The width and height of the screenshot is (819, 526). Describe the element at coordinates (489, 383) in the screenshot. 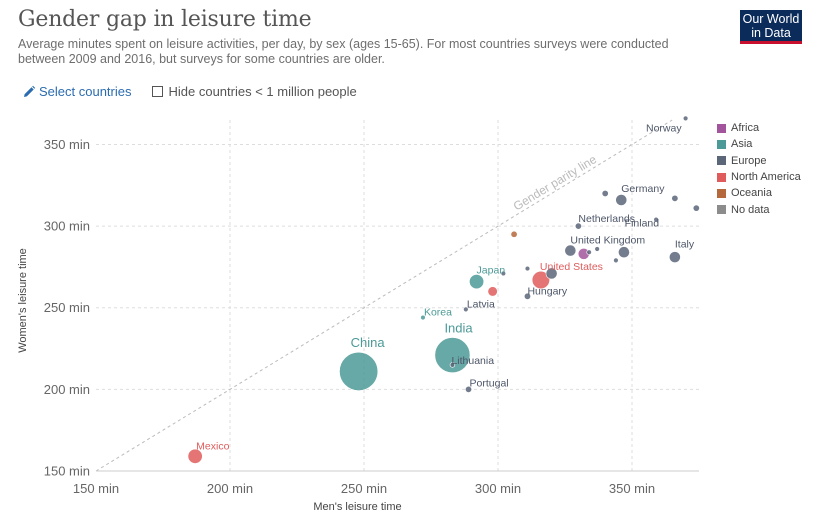

I see `point-label: Portugal` at that location.